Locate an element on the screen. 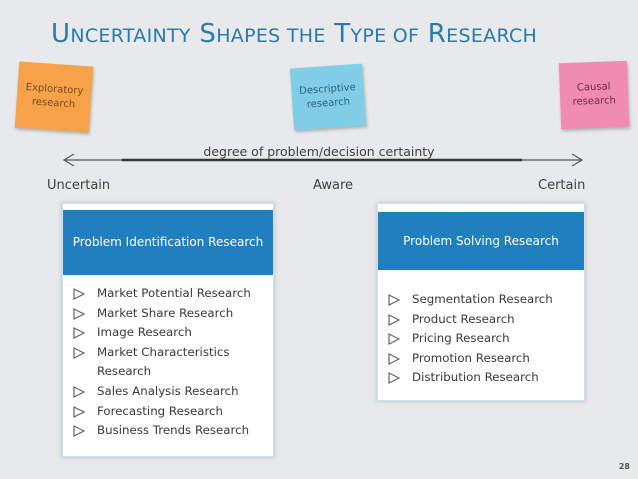 Image resolution: width=638 pixels, height=479 pixels. list-item: Segmentation Research is located at coordinates (470, 300).